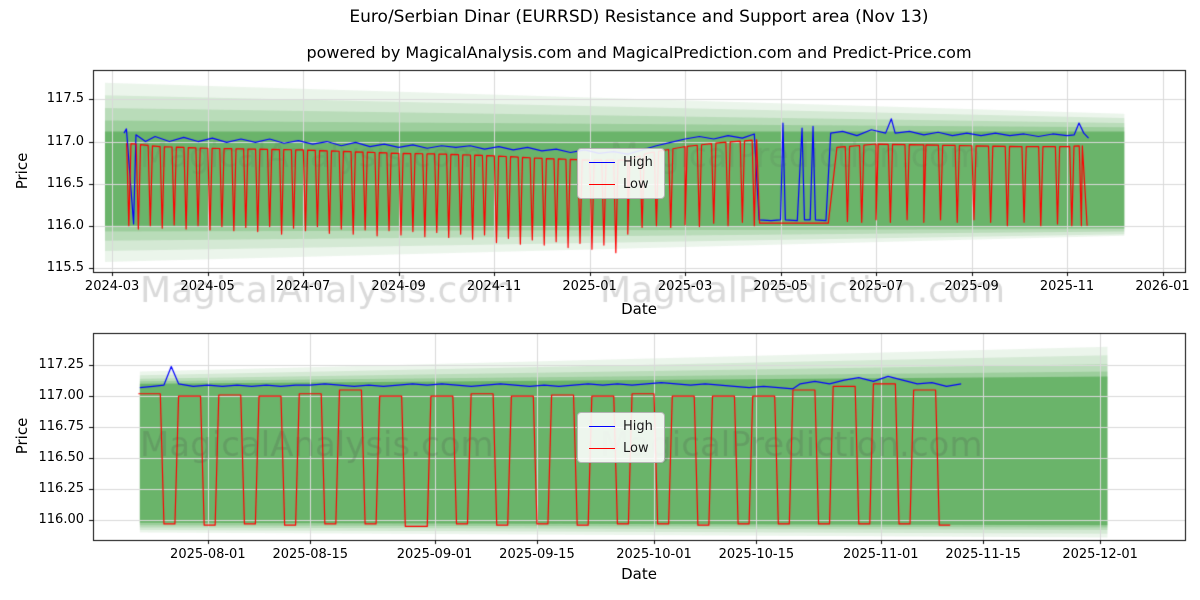  What do you see at coordinates (621, 173) in the screenshot?
I see `top-chart-legend: High Low` at bounding box center [621, 173].